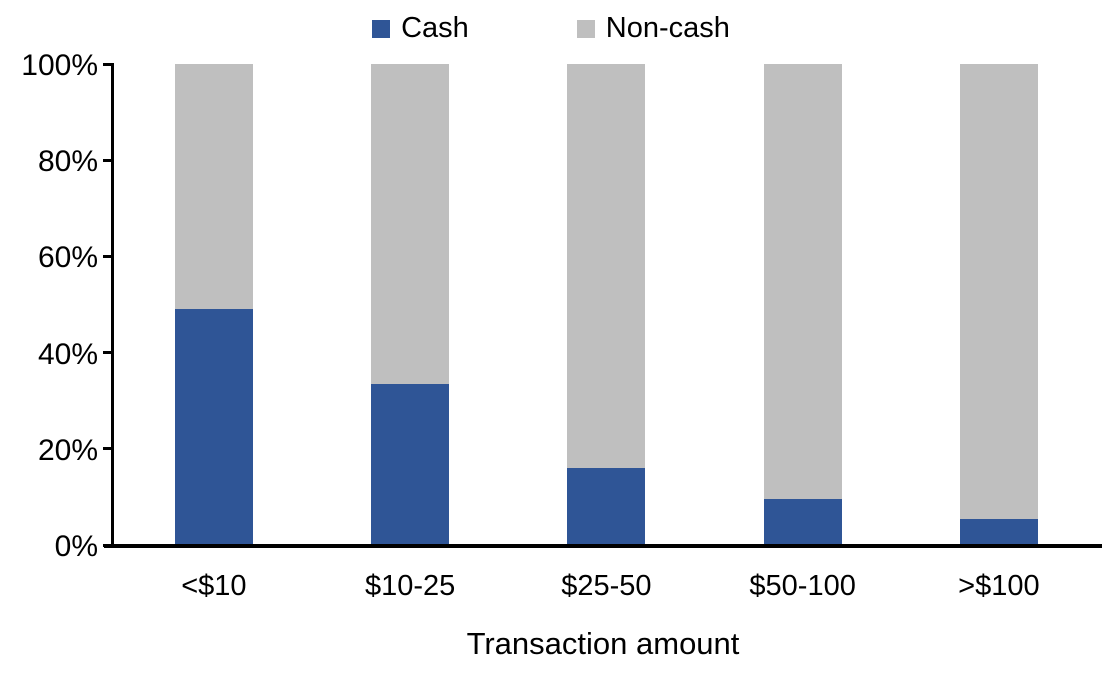 The height and width of the screenshot is (673, 1102). What do you see at coordinates (667, 28) in the screenshot?
I see `legend-label-noncash: Non-cash` at bounding box center [667, 28].